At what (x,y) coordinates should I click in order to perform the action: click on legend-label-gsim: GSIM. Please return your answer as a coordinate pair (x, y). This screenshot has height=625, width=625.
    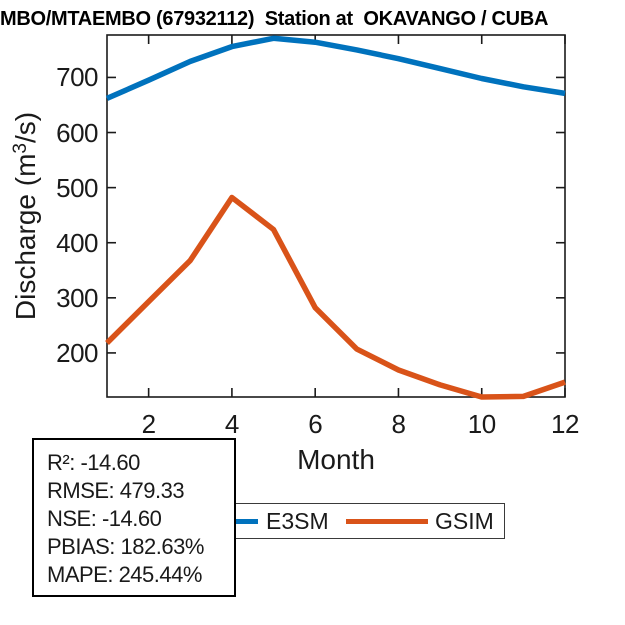
    Looking at the image, I should click on (464, 521).